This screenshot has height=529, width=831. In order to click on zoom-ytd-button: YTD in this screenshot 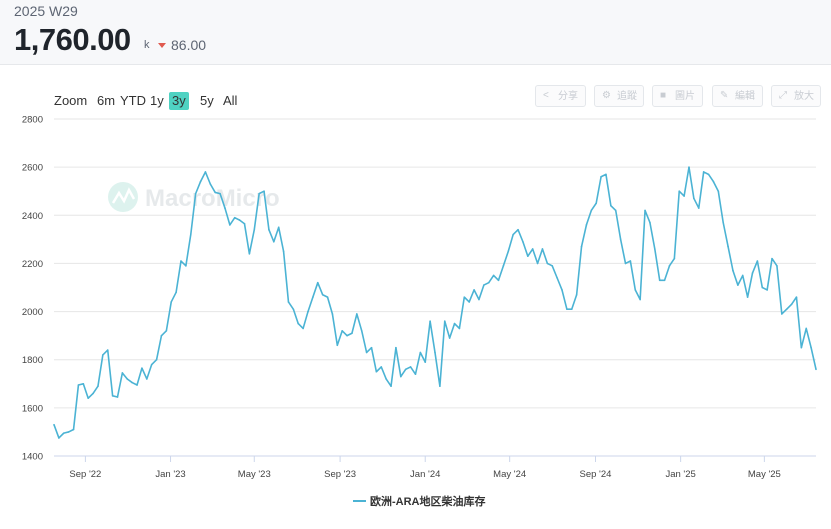, I will do `click(133, 100)`.